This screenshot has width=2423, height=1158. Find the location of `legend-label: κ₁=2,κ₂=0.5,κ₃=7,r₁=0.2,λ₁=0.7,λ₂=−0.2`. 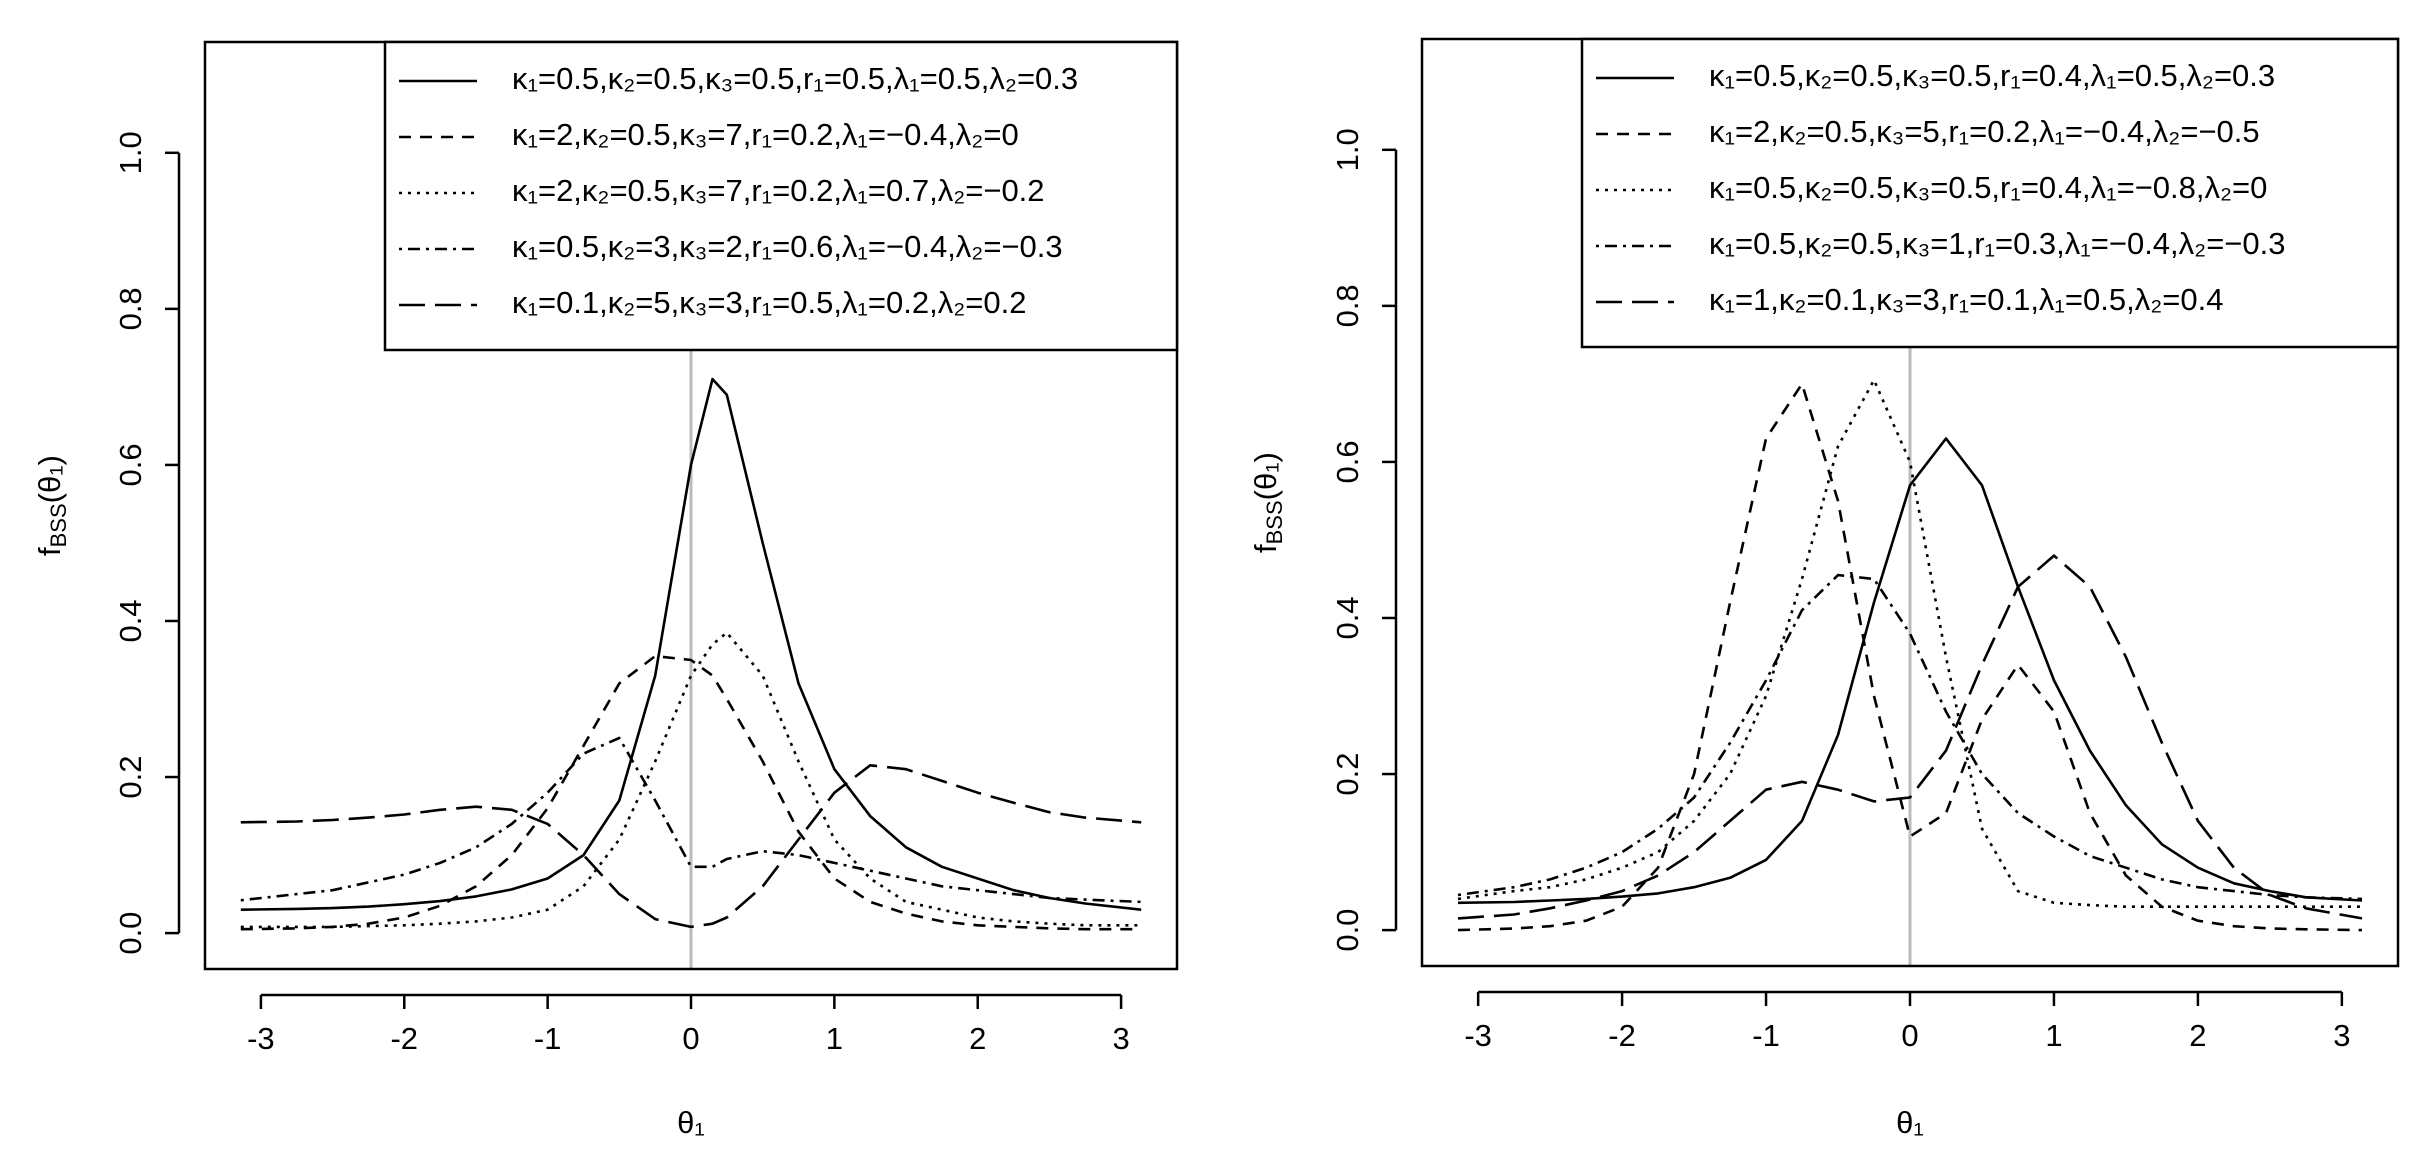

legend-label: κ₁=2,κ₂=0.5,κ₃=7,r₁=0.2,λ₁=0.7,λ₂=−0.2 is located at coordinates (778, 190).